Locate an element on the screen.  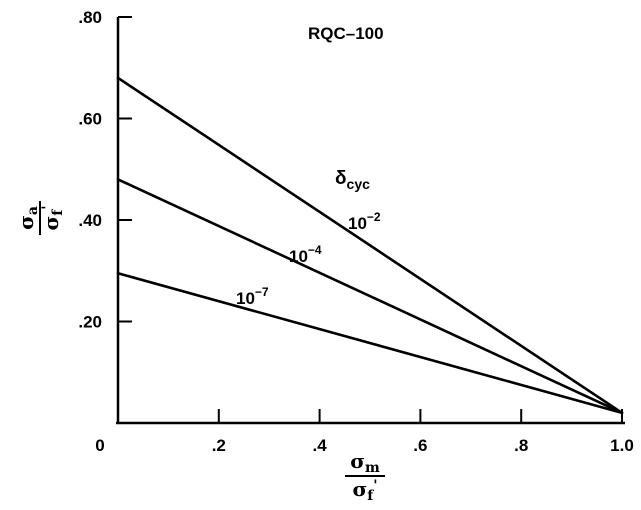
legend-header: δcyc is located at coordinates (352, 180).